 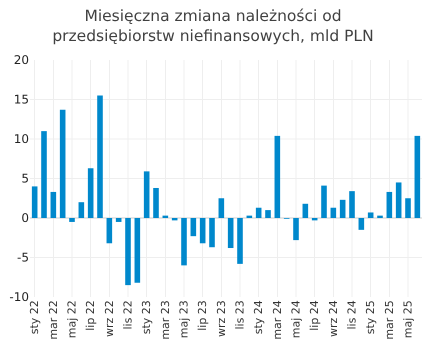 What do you see at coordinates (35, 317) in the screenshot?
I see `x-tick-label: sty 22` at bounding box center [35, 317].